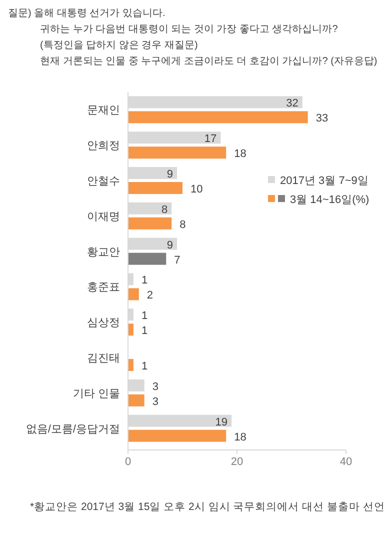  Describe the element at coordinates (346, 462) in the screenshot. I see `x-tick-label: 40` at that location.